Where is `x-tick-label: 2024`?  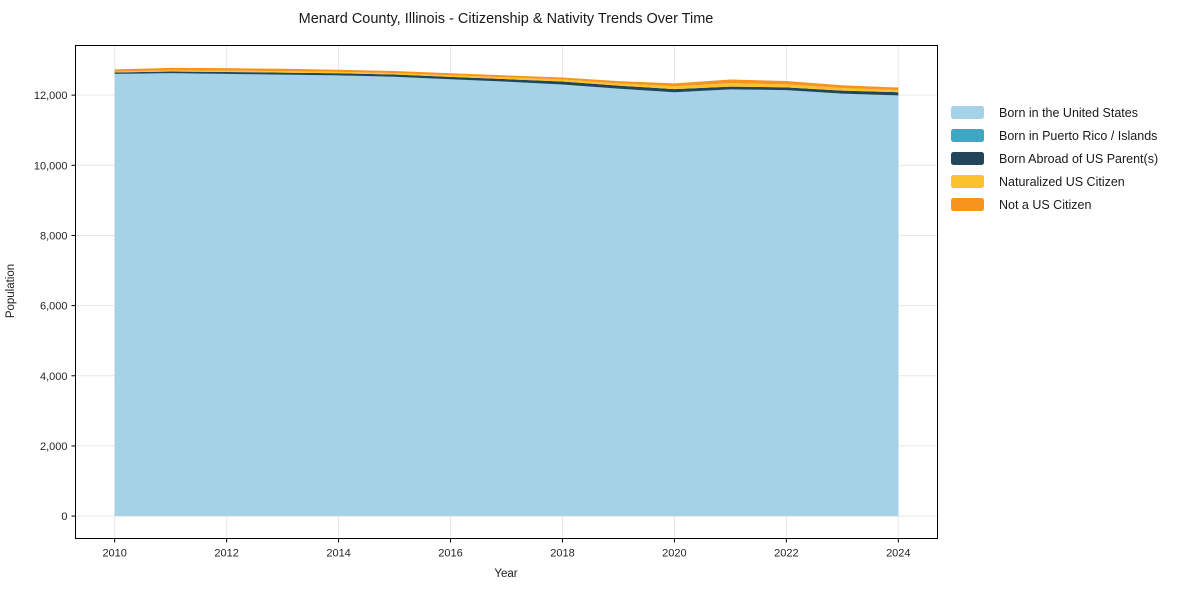 x-tick-label: 2024 is located at coordinates (898, 554).